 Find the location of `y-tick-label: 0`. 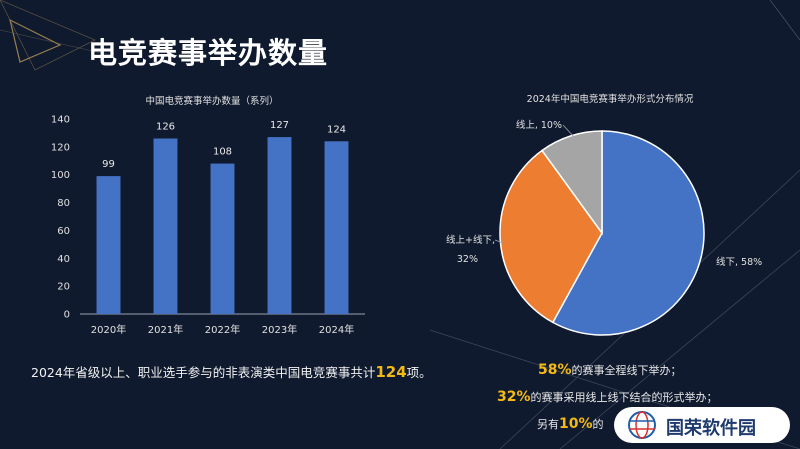

y-tick-label: 0 is located at coordinates (67, 315).